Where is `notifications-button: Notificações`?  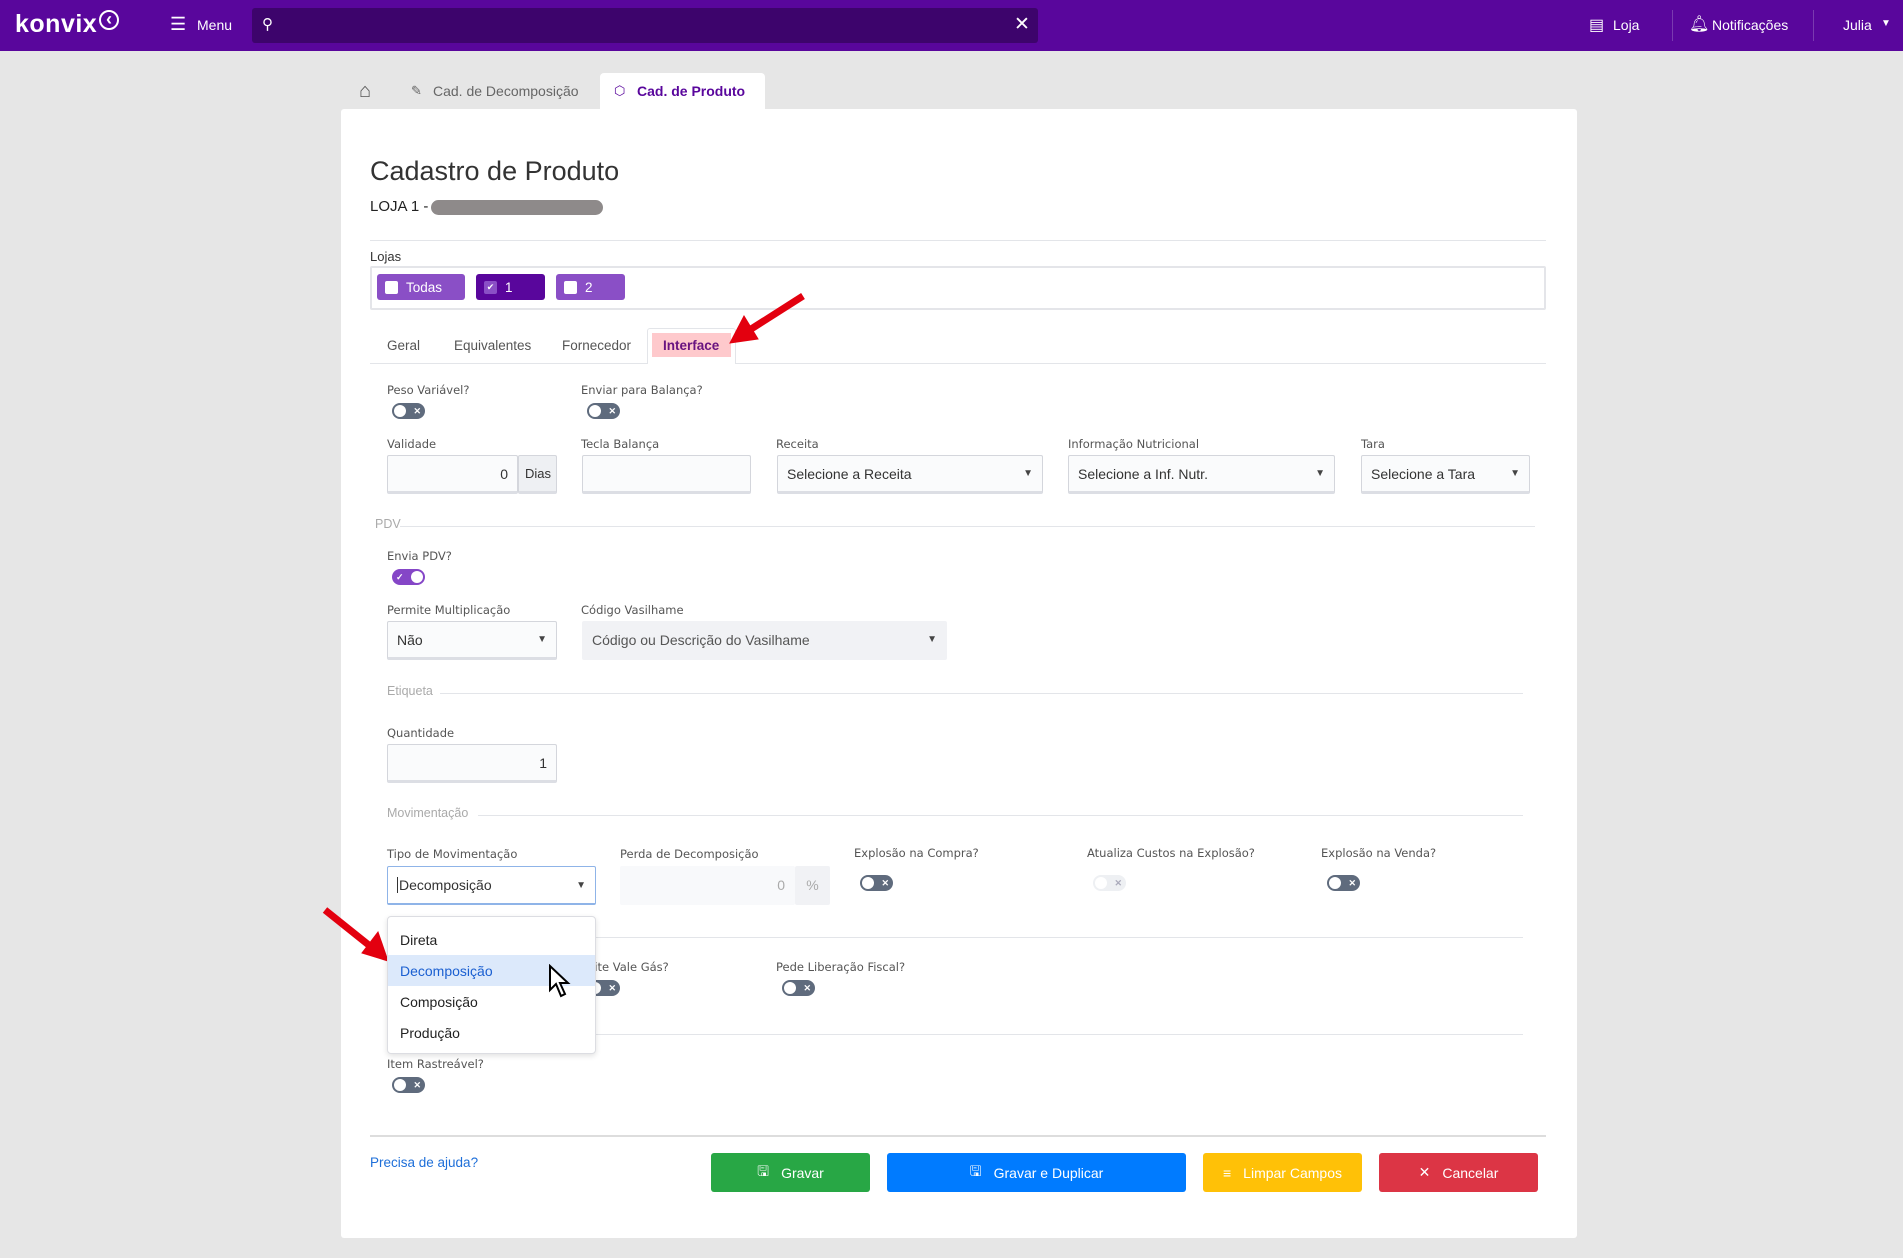
notifications-button: Notificações is located at coordinates (1750, 25).